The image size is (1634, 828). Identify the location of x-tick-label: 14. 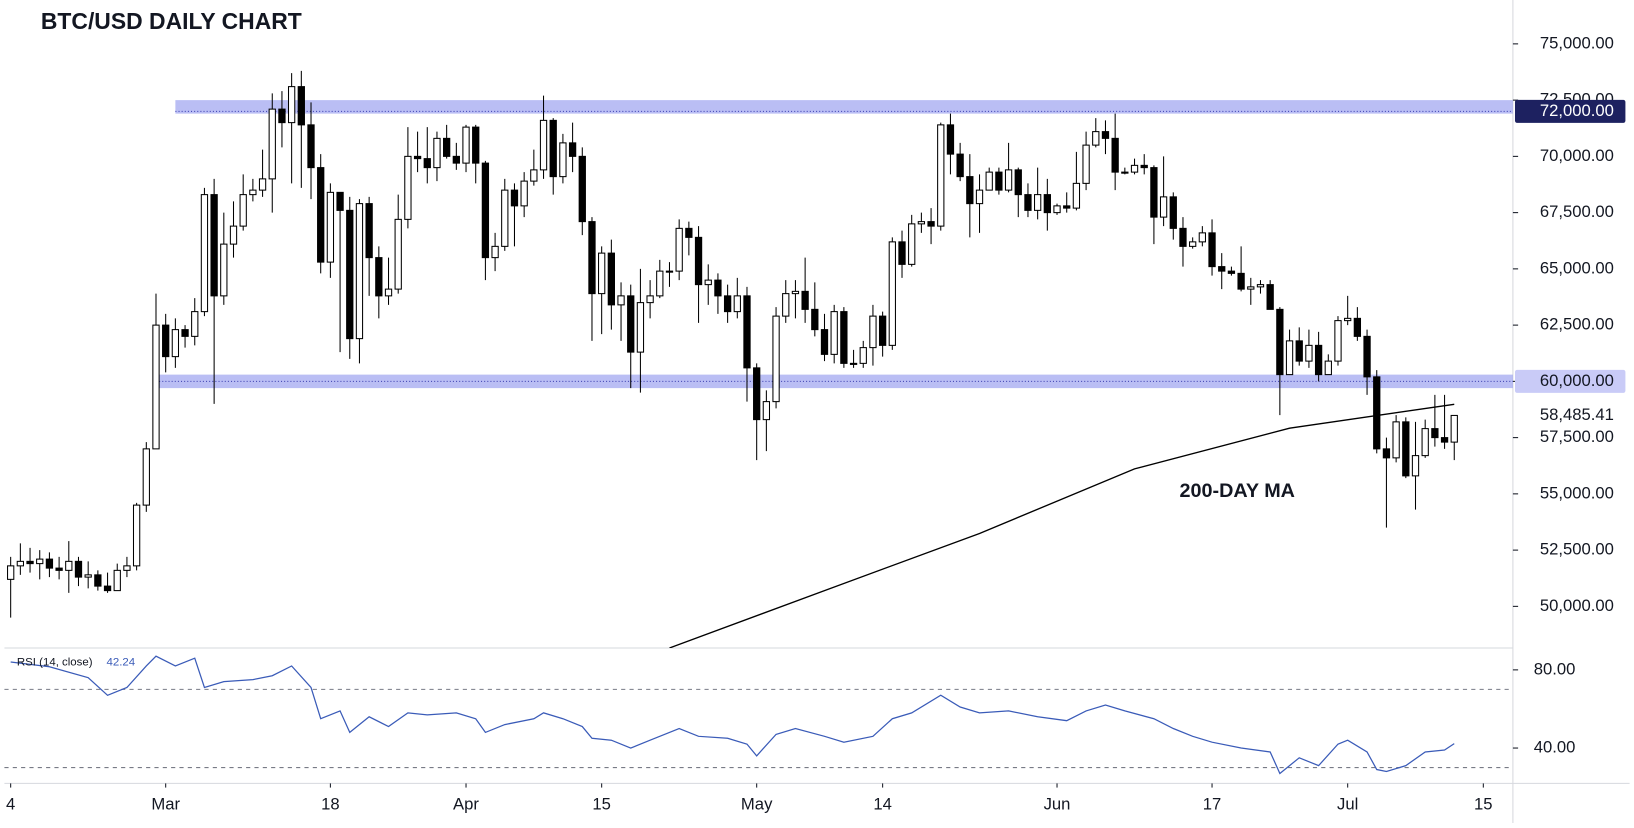
(882, 804).